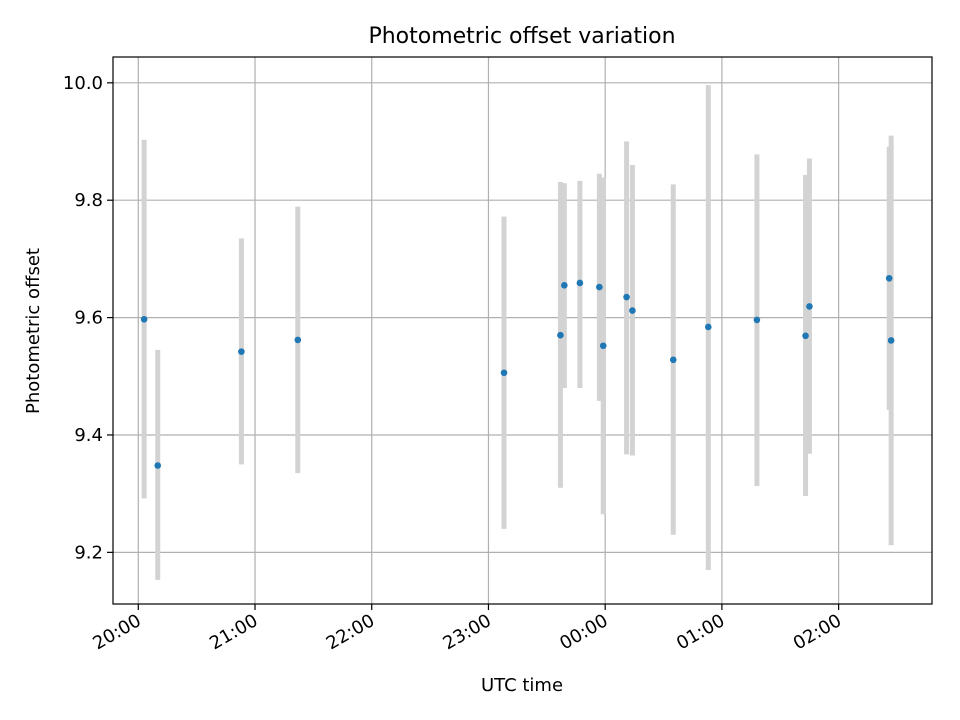 Image resolution: width=960 pixels, height=720 pixels. I want to click on y-tick-label: 9.2, so click(88, 552).